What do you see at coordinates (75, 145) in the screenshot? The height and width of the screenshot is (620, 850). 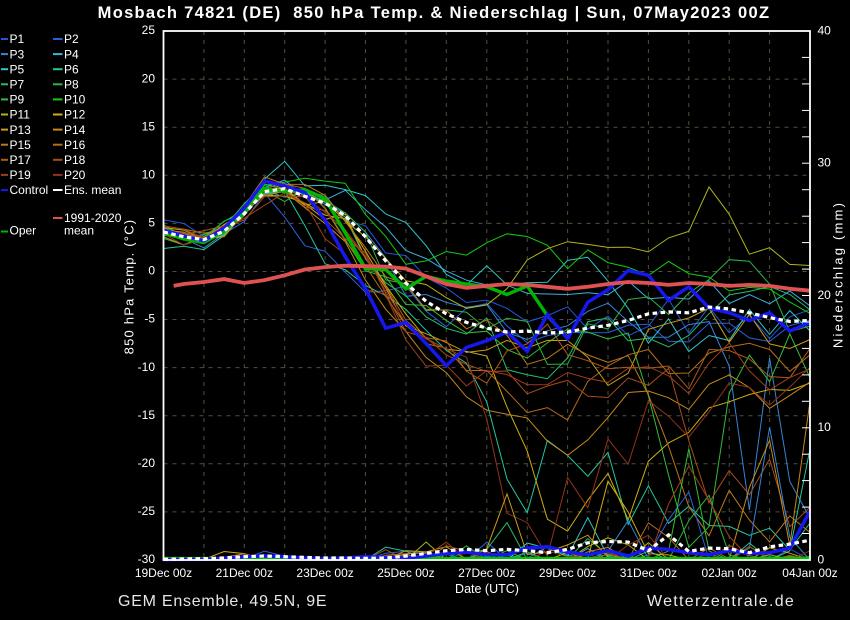 I see `svg-text: P16` at bounding box center [75, 145].